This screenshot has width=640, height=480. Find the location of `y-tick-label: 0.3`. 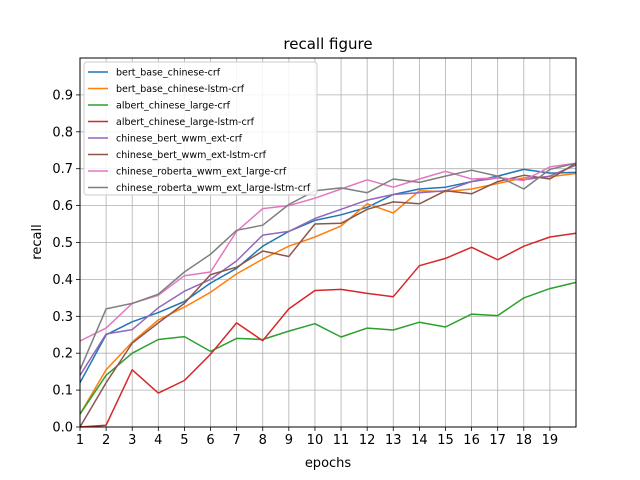

y-tick-label: 0.3 is located at coordinates (62, 317).